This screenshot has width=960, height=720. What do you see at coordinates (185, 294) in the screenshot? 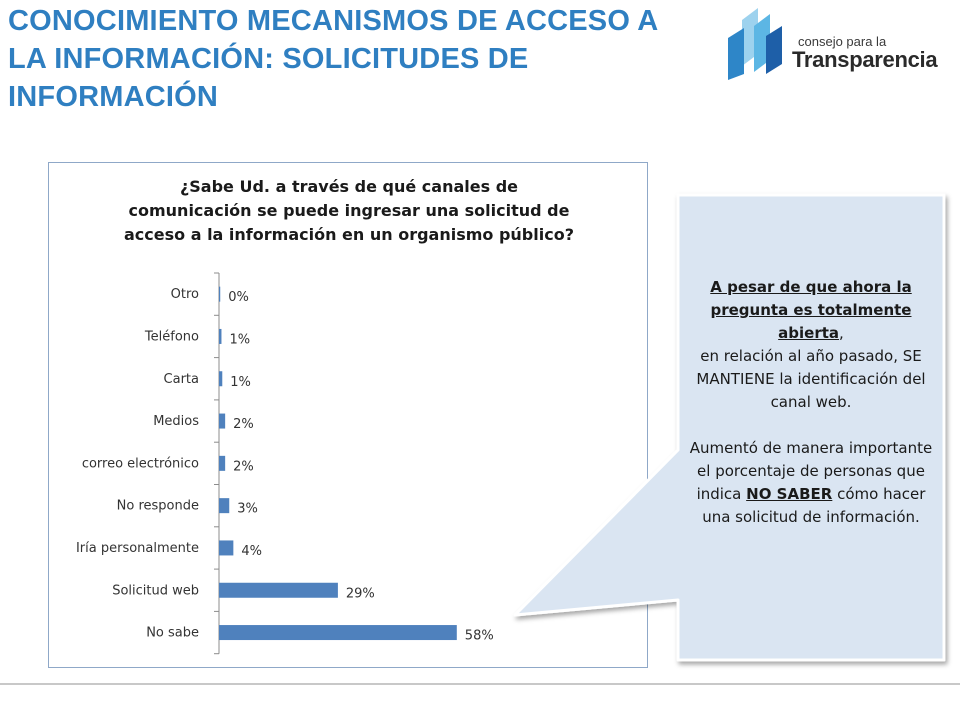
I see `category-label: Otro` at bounding box center [185, 294].